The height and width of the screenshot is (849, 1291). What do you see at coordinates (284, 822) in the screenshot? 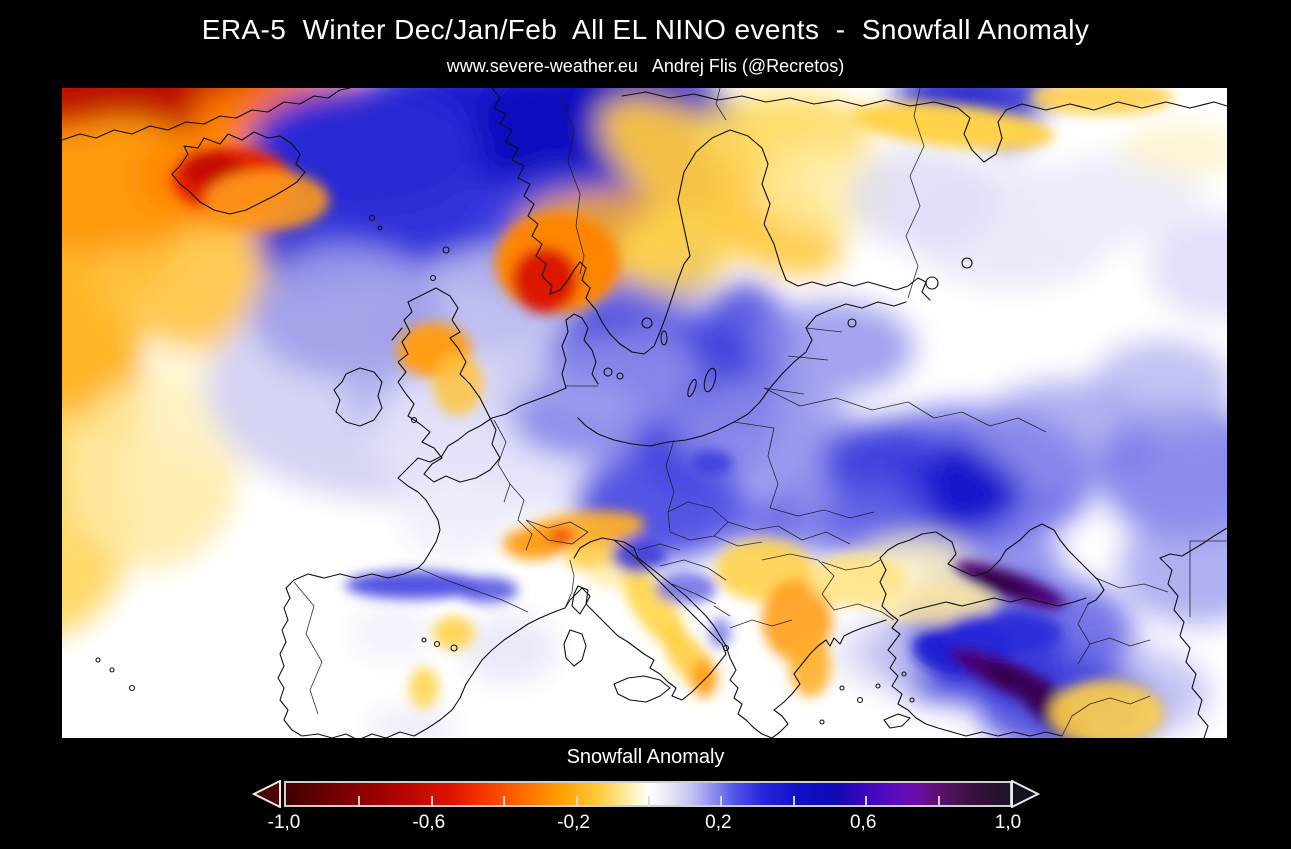
I see `colorbar-tick-label: -1,0` at bounding box center [284, 822].